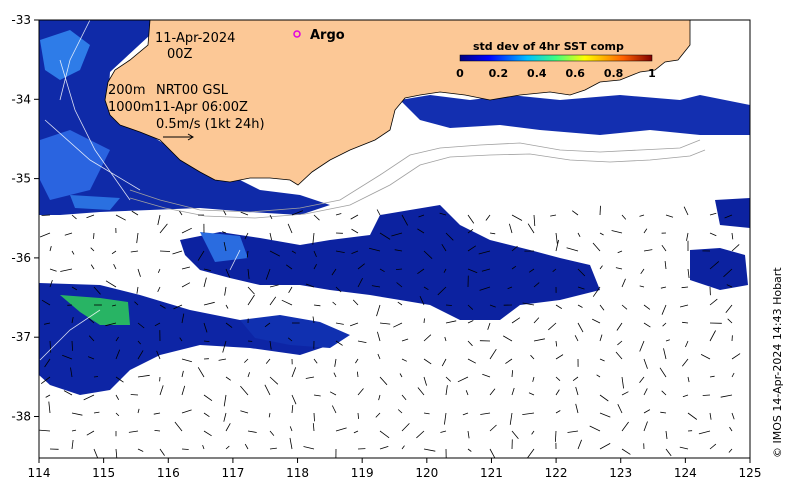 This screenshot has height=492, width=791. What do you see at coordinates (394, 469) in the screenshot?
I see `x-axis: 114 115 116 117 118 119 120 121 122 123 124 125` at bounding box center [394, 469].